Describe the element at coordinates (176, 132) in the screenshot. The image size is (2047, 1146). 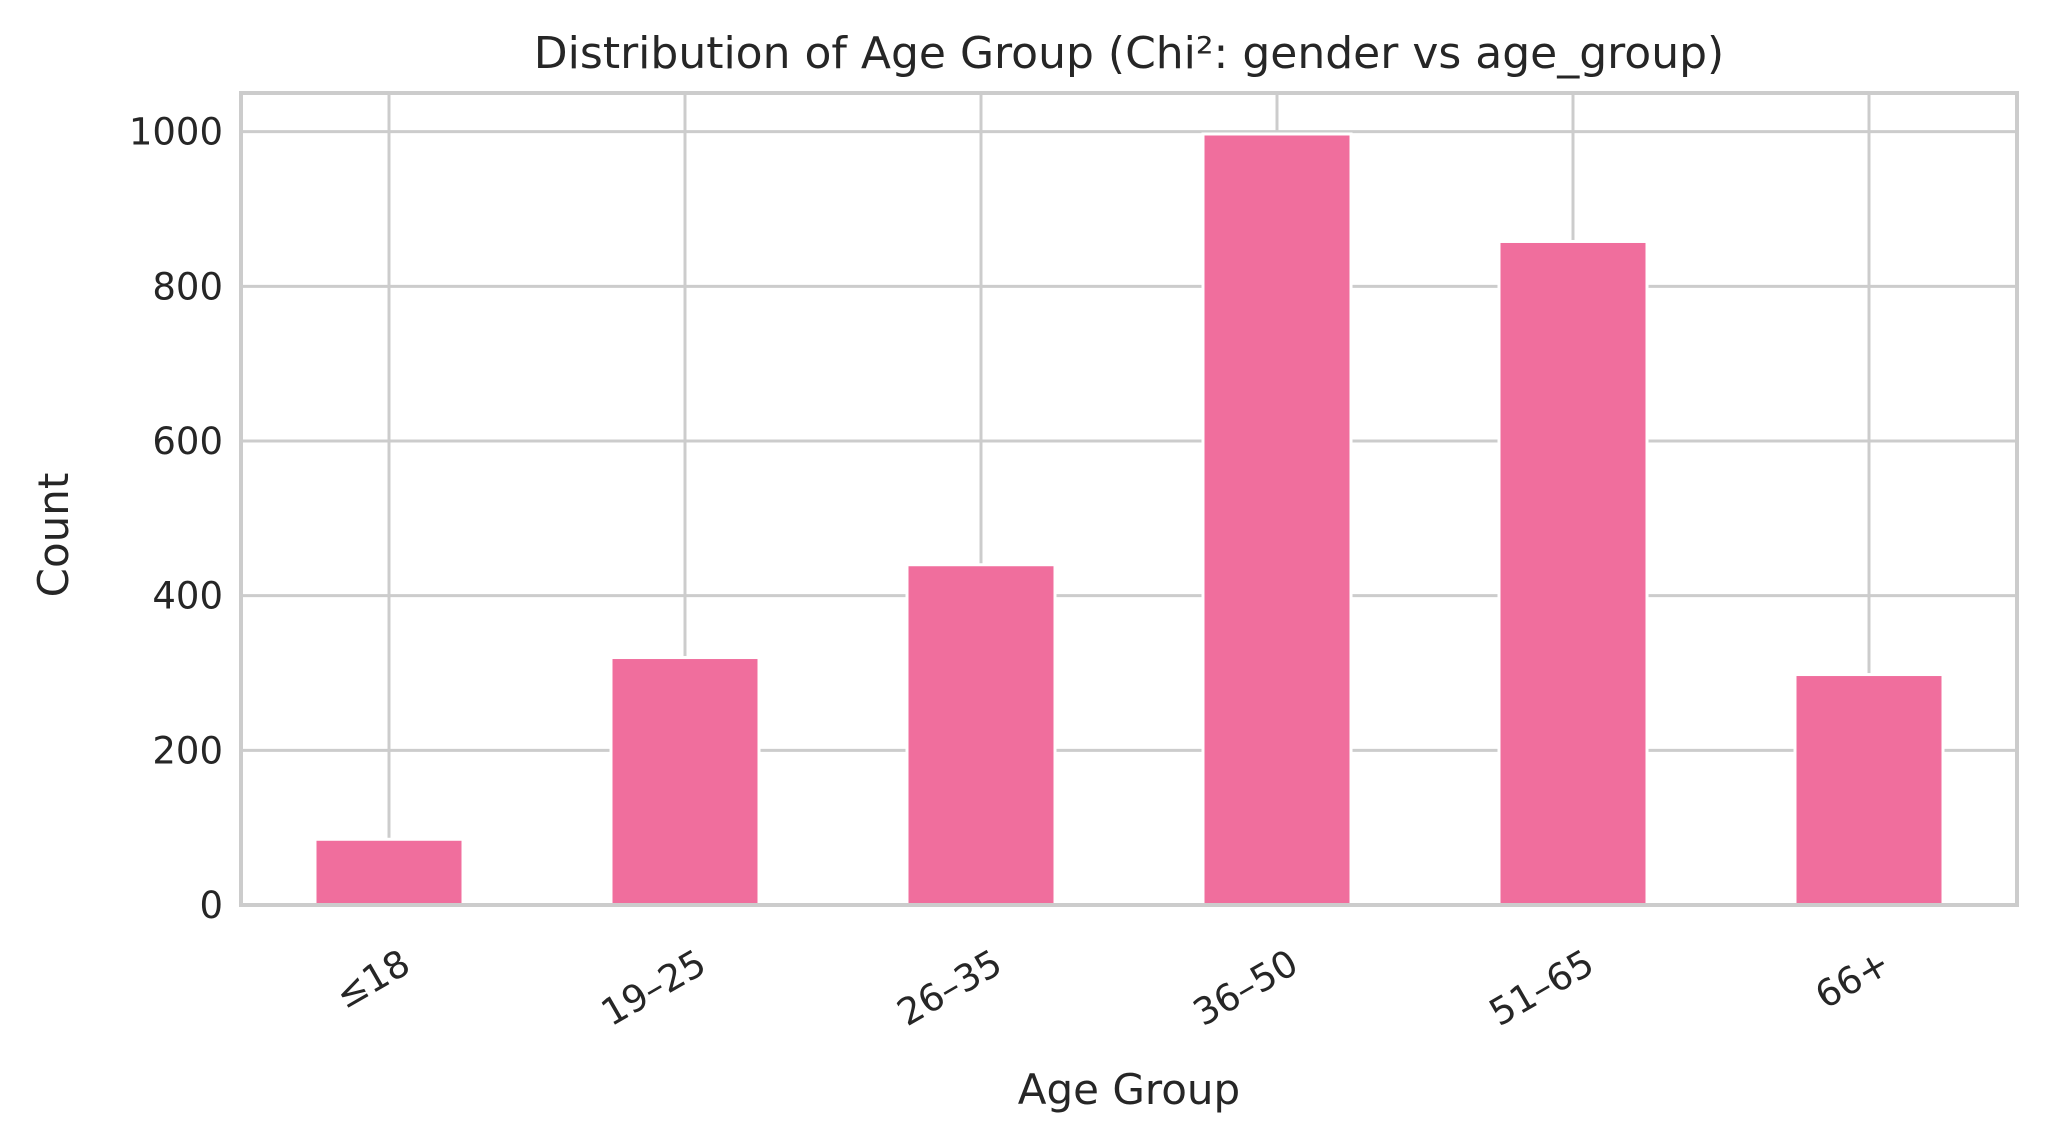
I see `y-tick-label: 1000` at that location.